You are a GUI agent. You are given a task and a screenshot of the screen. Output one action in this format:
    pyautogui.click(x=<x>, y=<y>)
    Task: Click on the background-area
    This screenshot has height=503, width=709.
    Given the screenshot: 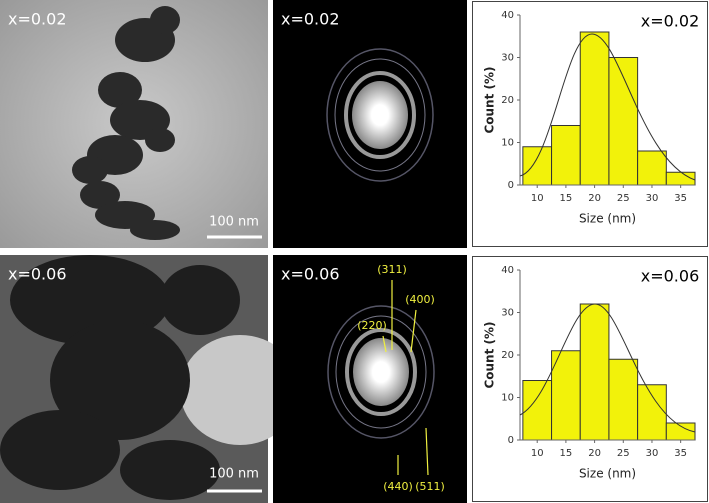 What is the action you would take?
    pyautogui.click(x=240, y=390)
    